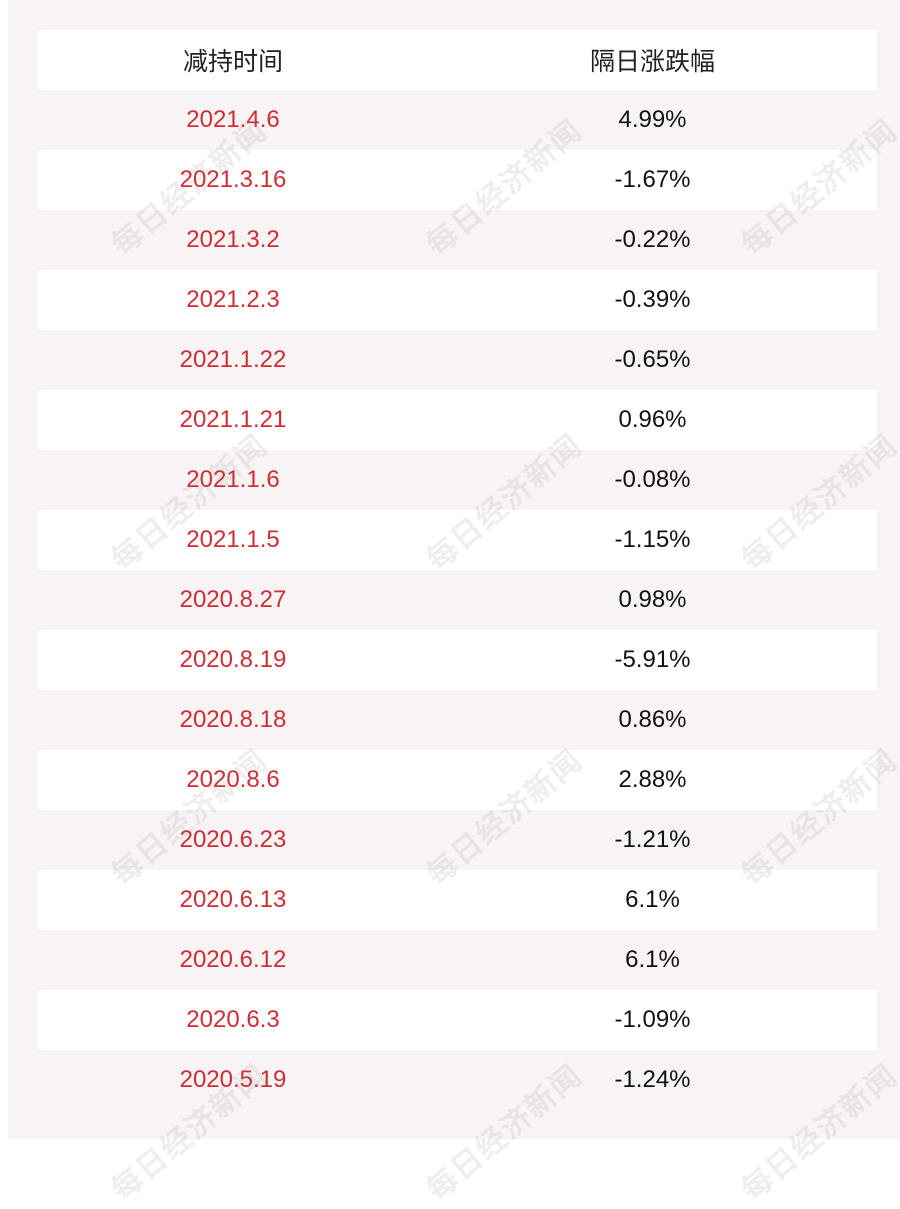 Image resolution: width=900 pixels, height=1209 pixels. Describe the element at coordinates (652, 119) in the screenshot. I see `change-cell: 4.99%` at that location.